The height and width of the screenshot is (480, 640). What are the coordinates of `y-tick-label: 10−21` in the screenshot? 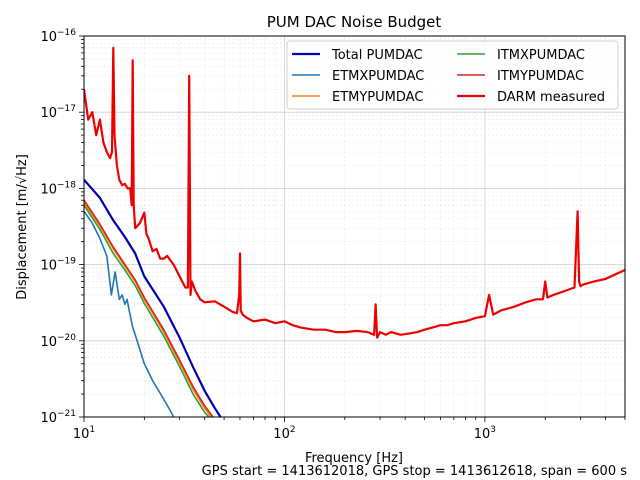 It's located at (58, 417).